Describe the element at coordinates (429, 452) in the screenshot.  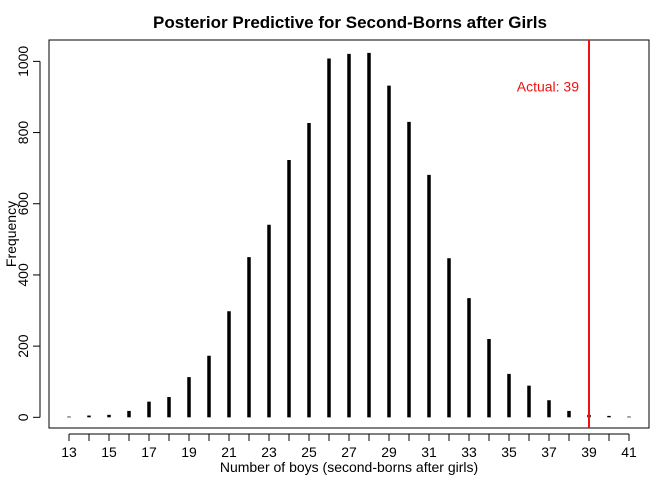
I see `x-tick-label-31: 31` at that location.